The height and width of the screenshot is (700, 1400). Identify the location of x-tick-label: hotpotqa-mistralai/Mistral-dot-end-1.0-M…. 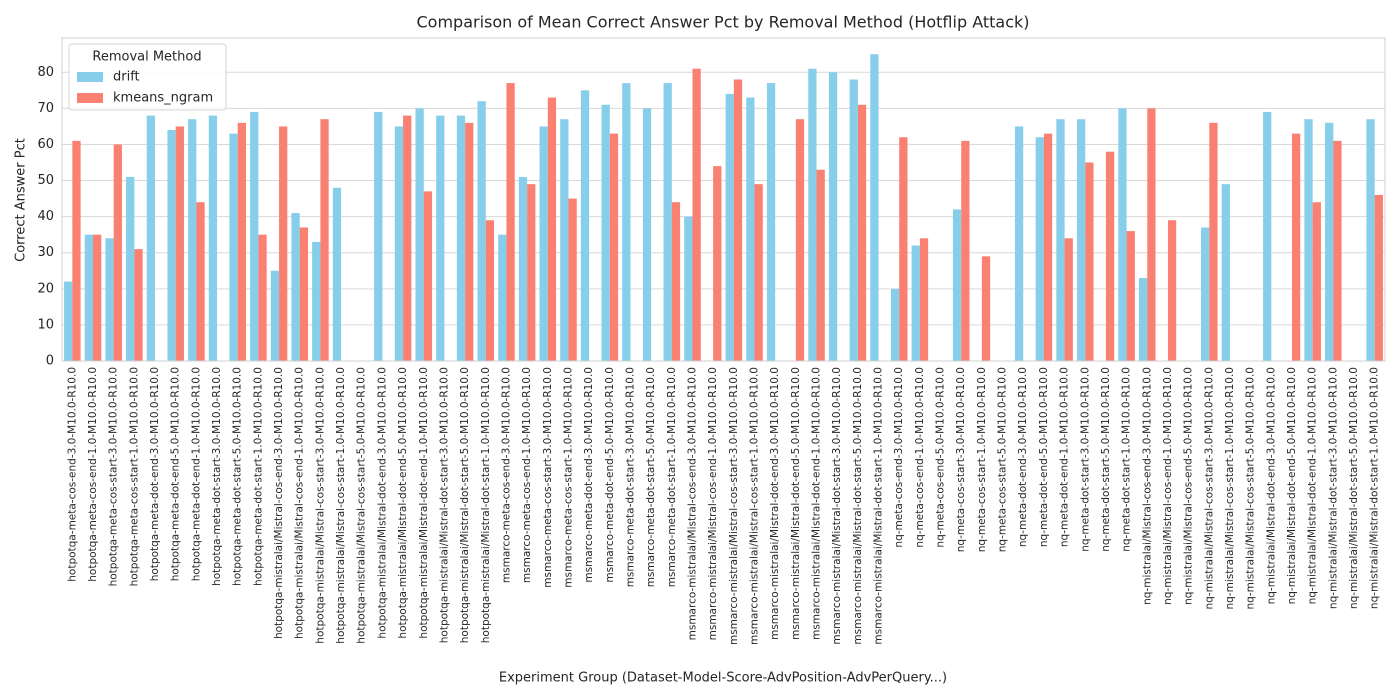
(424, 503).